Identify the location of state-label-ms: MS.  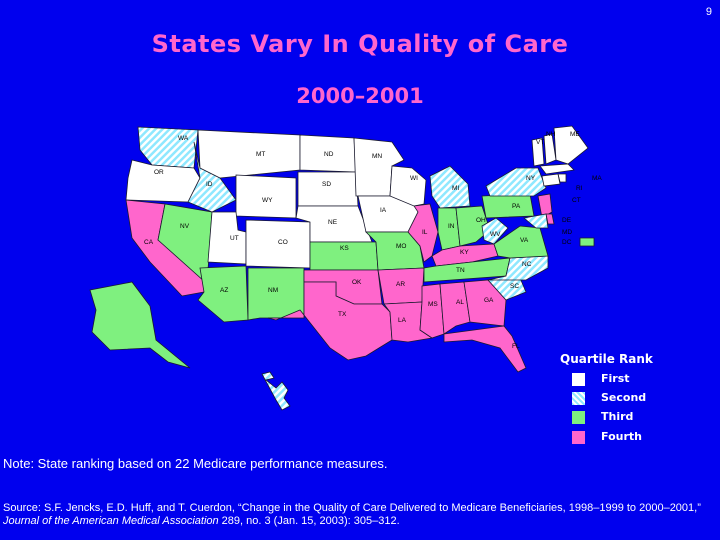
(433, 304).